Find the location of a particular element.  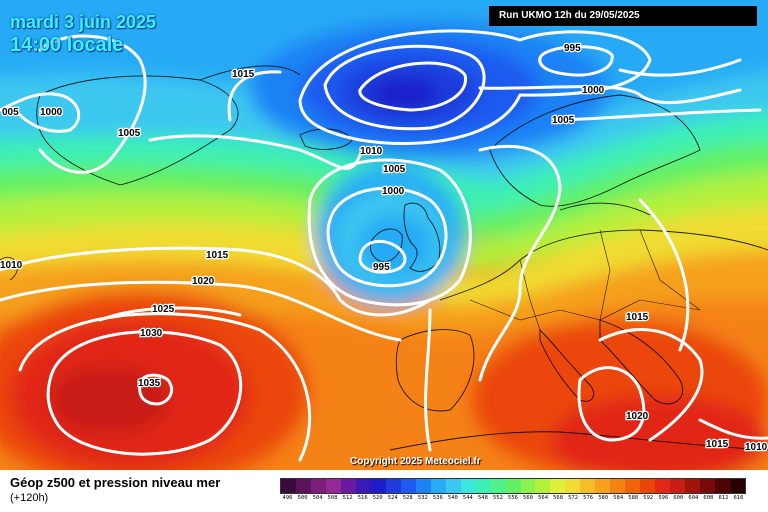

forecast-date: mardi 3 juin 2025 is located at coordinates (83, 22).